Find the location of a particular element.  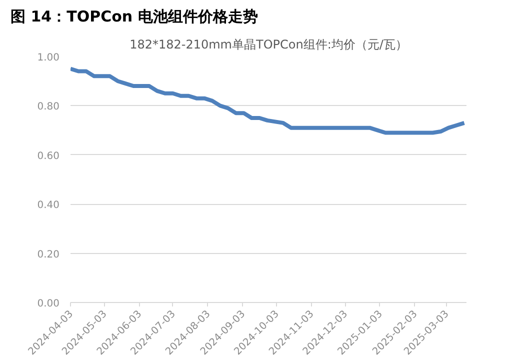

chart-title: 图 14：TOPCon 电池组件价格走势 is located at coordinates (134, 17).